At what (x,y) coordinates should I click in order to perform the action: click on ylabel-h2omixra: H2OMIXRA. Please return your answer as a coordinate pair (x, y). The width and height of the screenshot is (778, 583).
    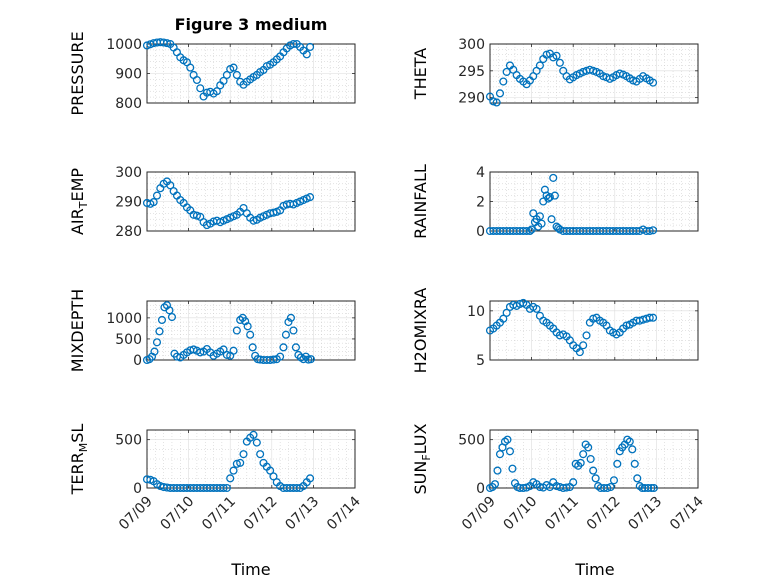
    Looking at the image, I should click on (420, 331).